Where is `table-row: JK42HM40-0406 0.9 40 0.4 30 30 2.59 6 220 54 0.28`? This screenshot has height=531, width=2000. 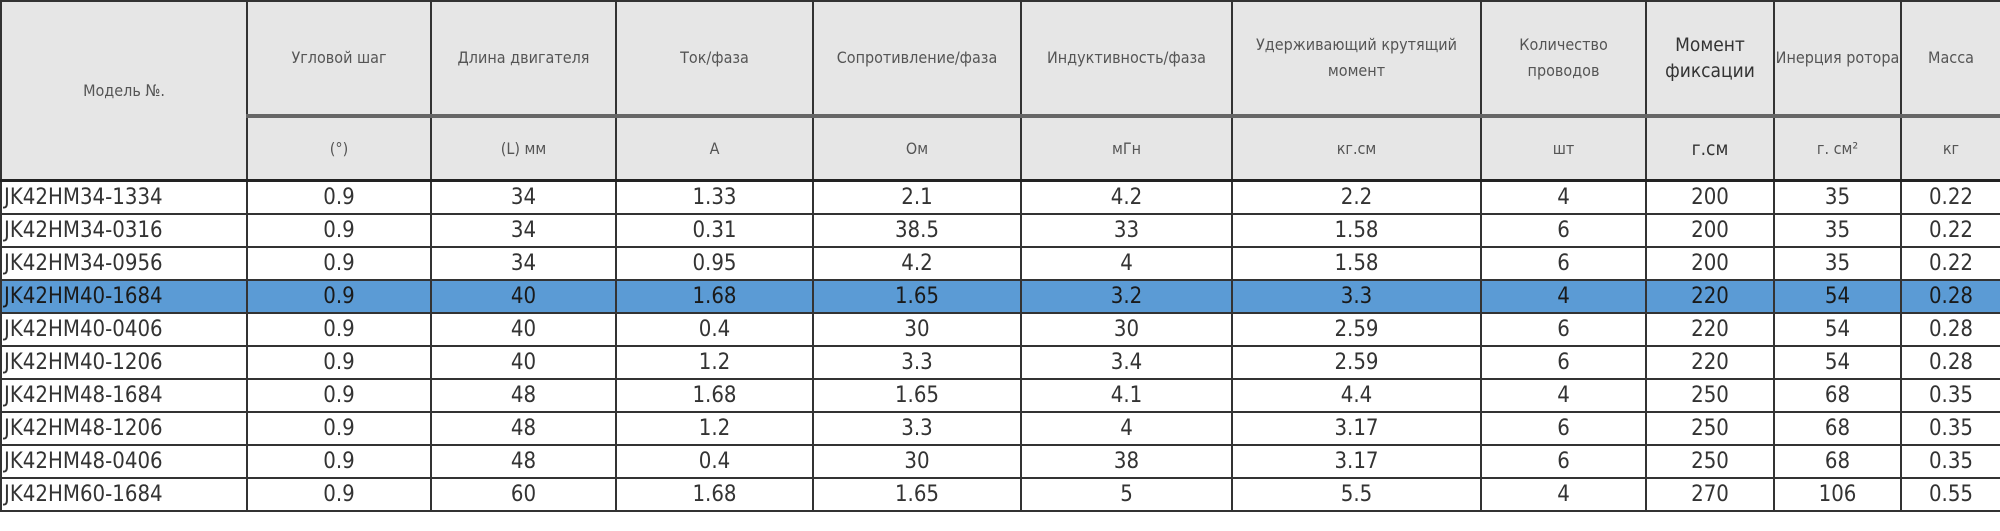
table-row: JK42HM40-0406 0.9 40 0.4 30 30 2.59 6 220 54 0.28 is located at coordinates (1000, 329).